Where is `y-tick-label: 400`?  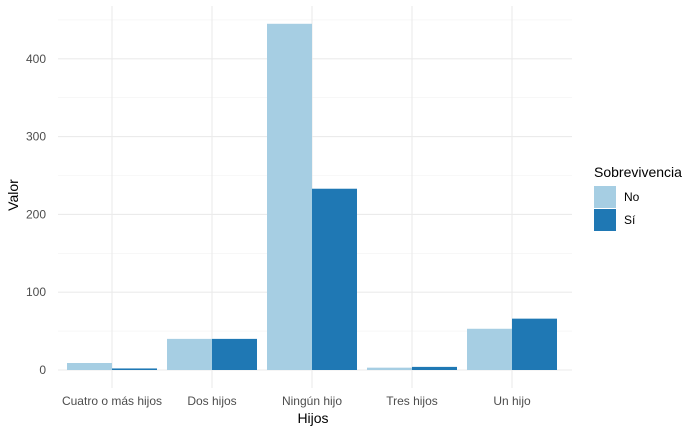
y-tick-label: 400 is located at coordinates (36, 59).